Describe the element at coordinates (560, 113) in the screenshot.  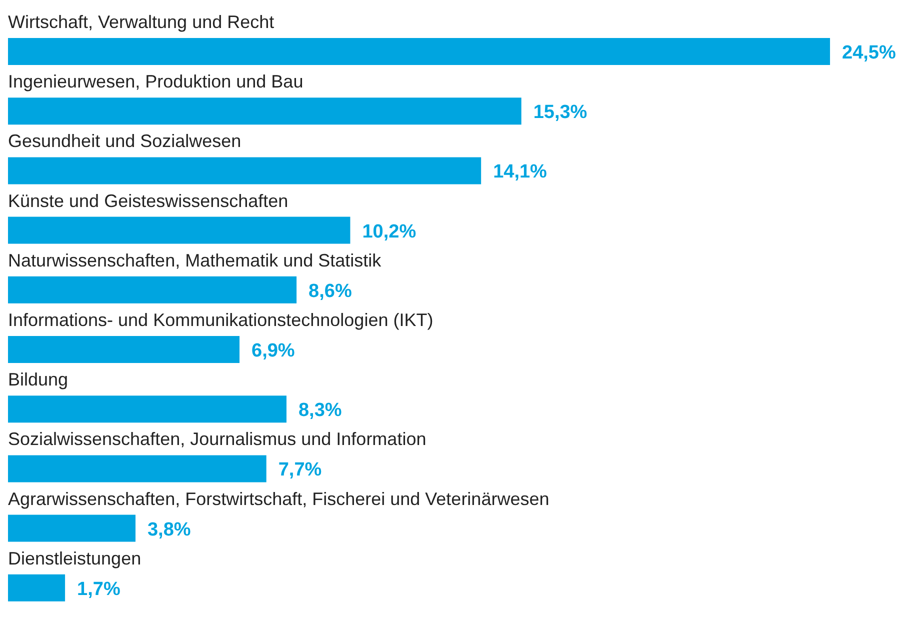
I see `data-label: 15,3%` at that location.